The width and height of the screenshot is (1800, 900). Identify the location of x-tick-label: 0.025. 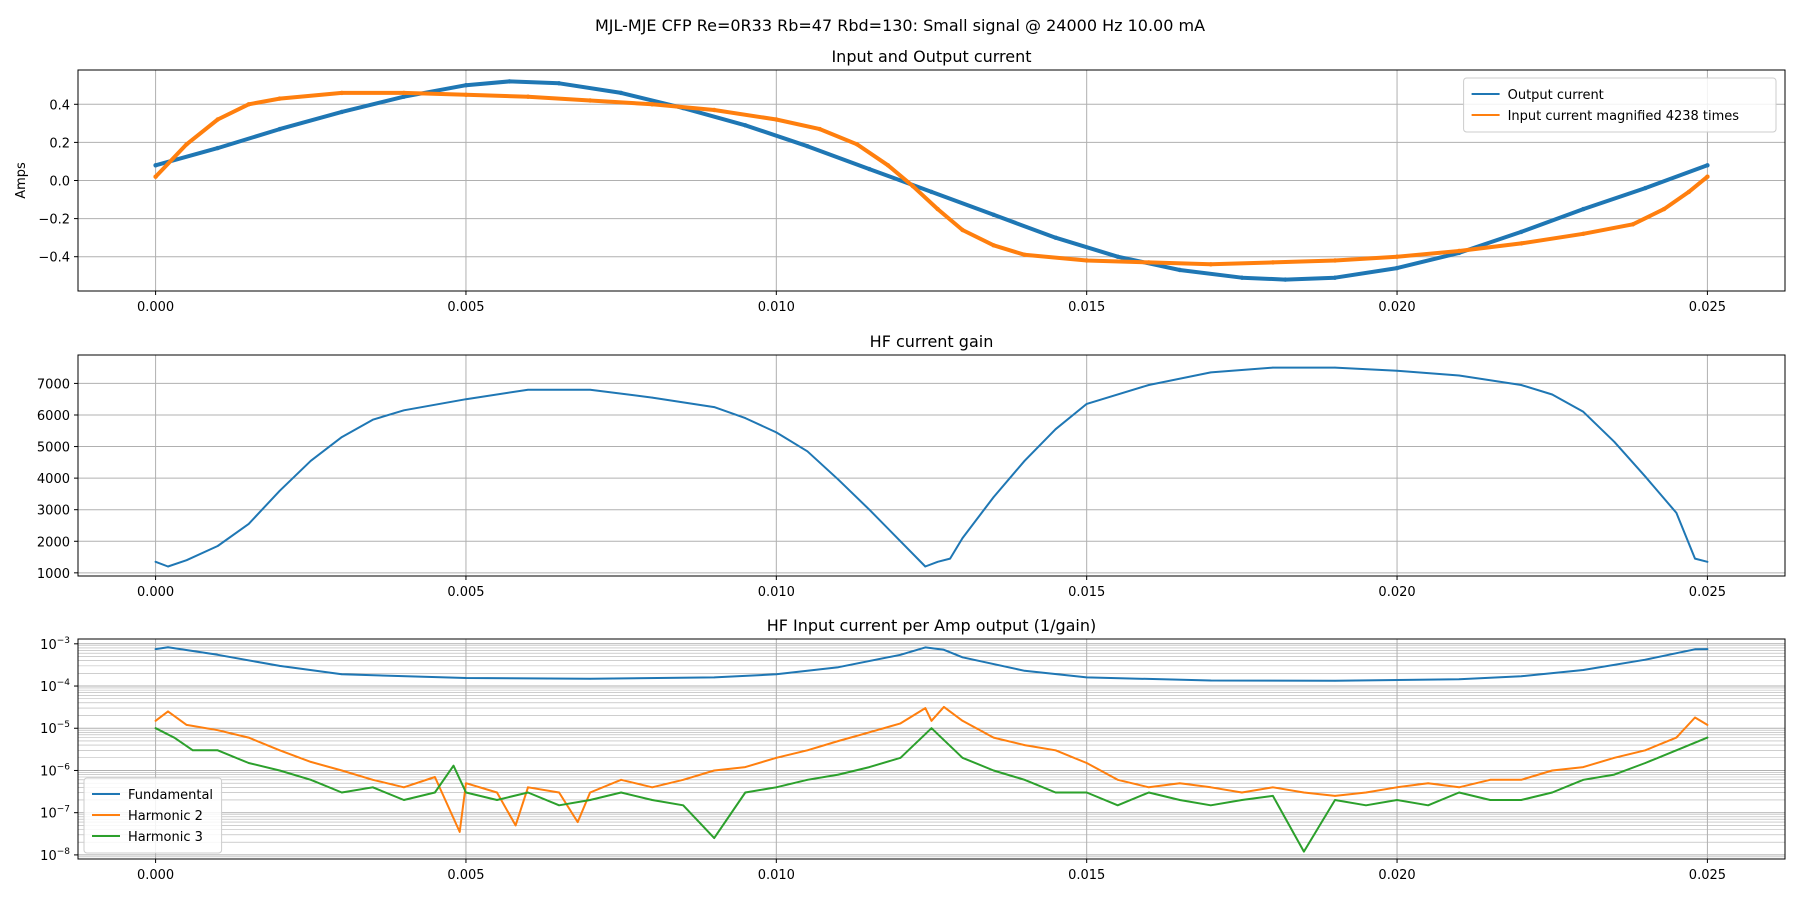
(1707, 875).